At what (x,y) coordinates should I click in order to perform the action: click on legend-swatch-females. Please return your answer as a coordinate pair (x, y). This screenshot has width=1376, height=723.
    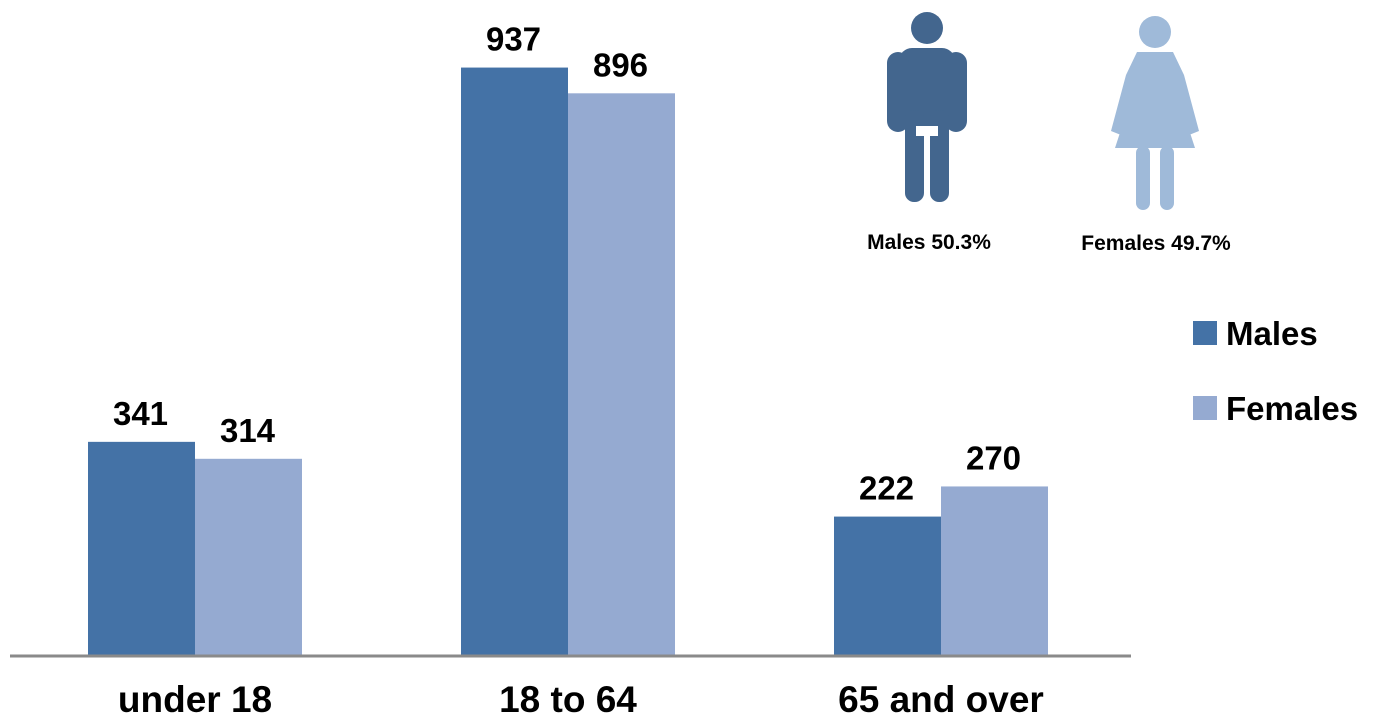
    Looking at the image, I should click on (1205, 408).